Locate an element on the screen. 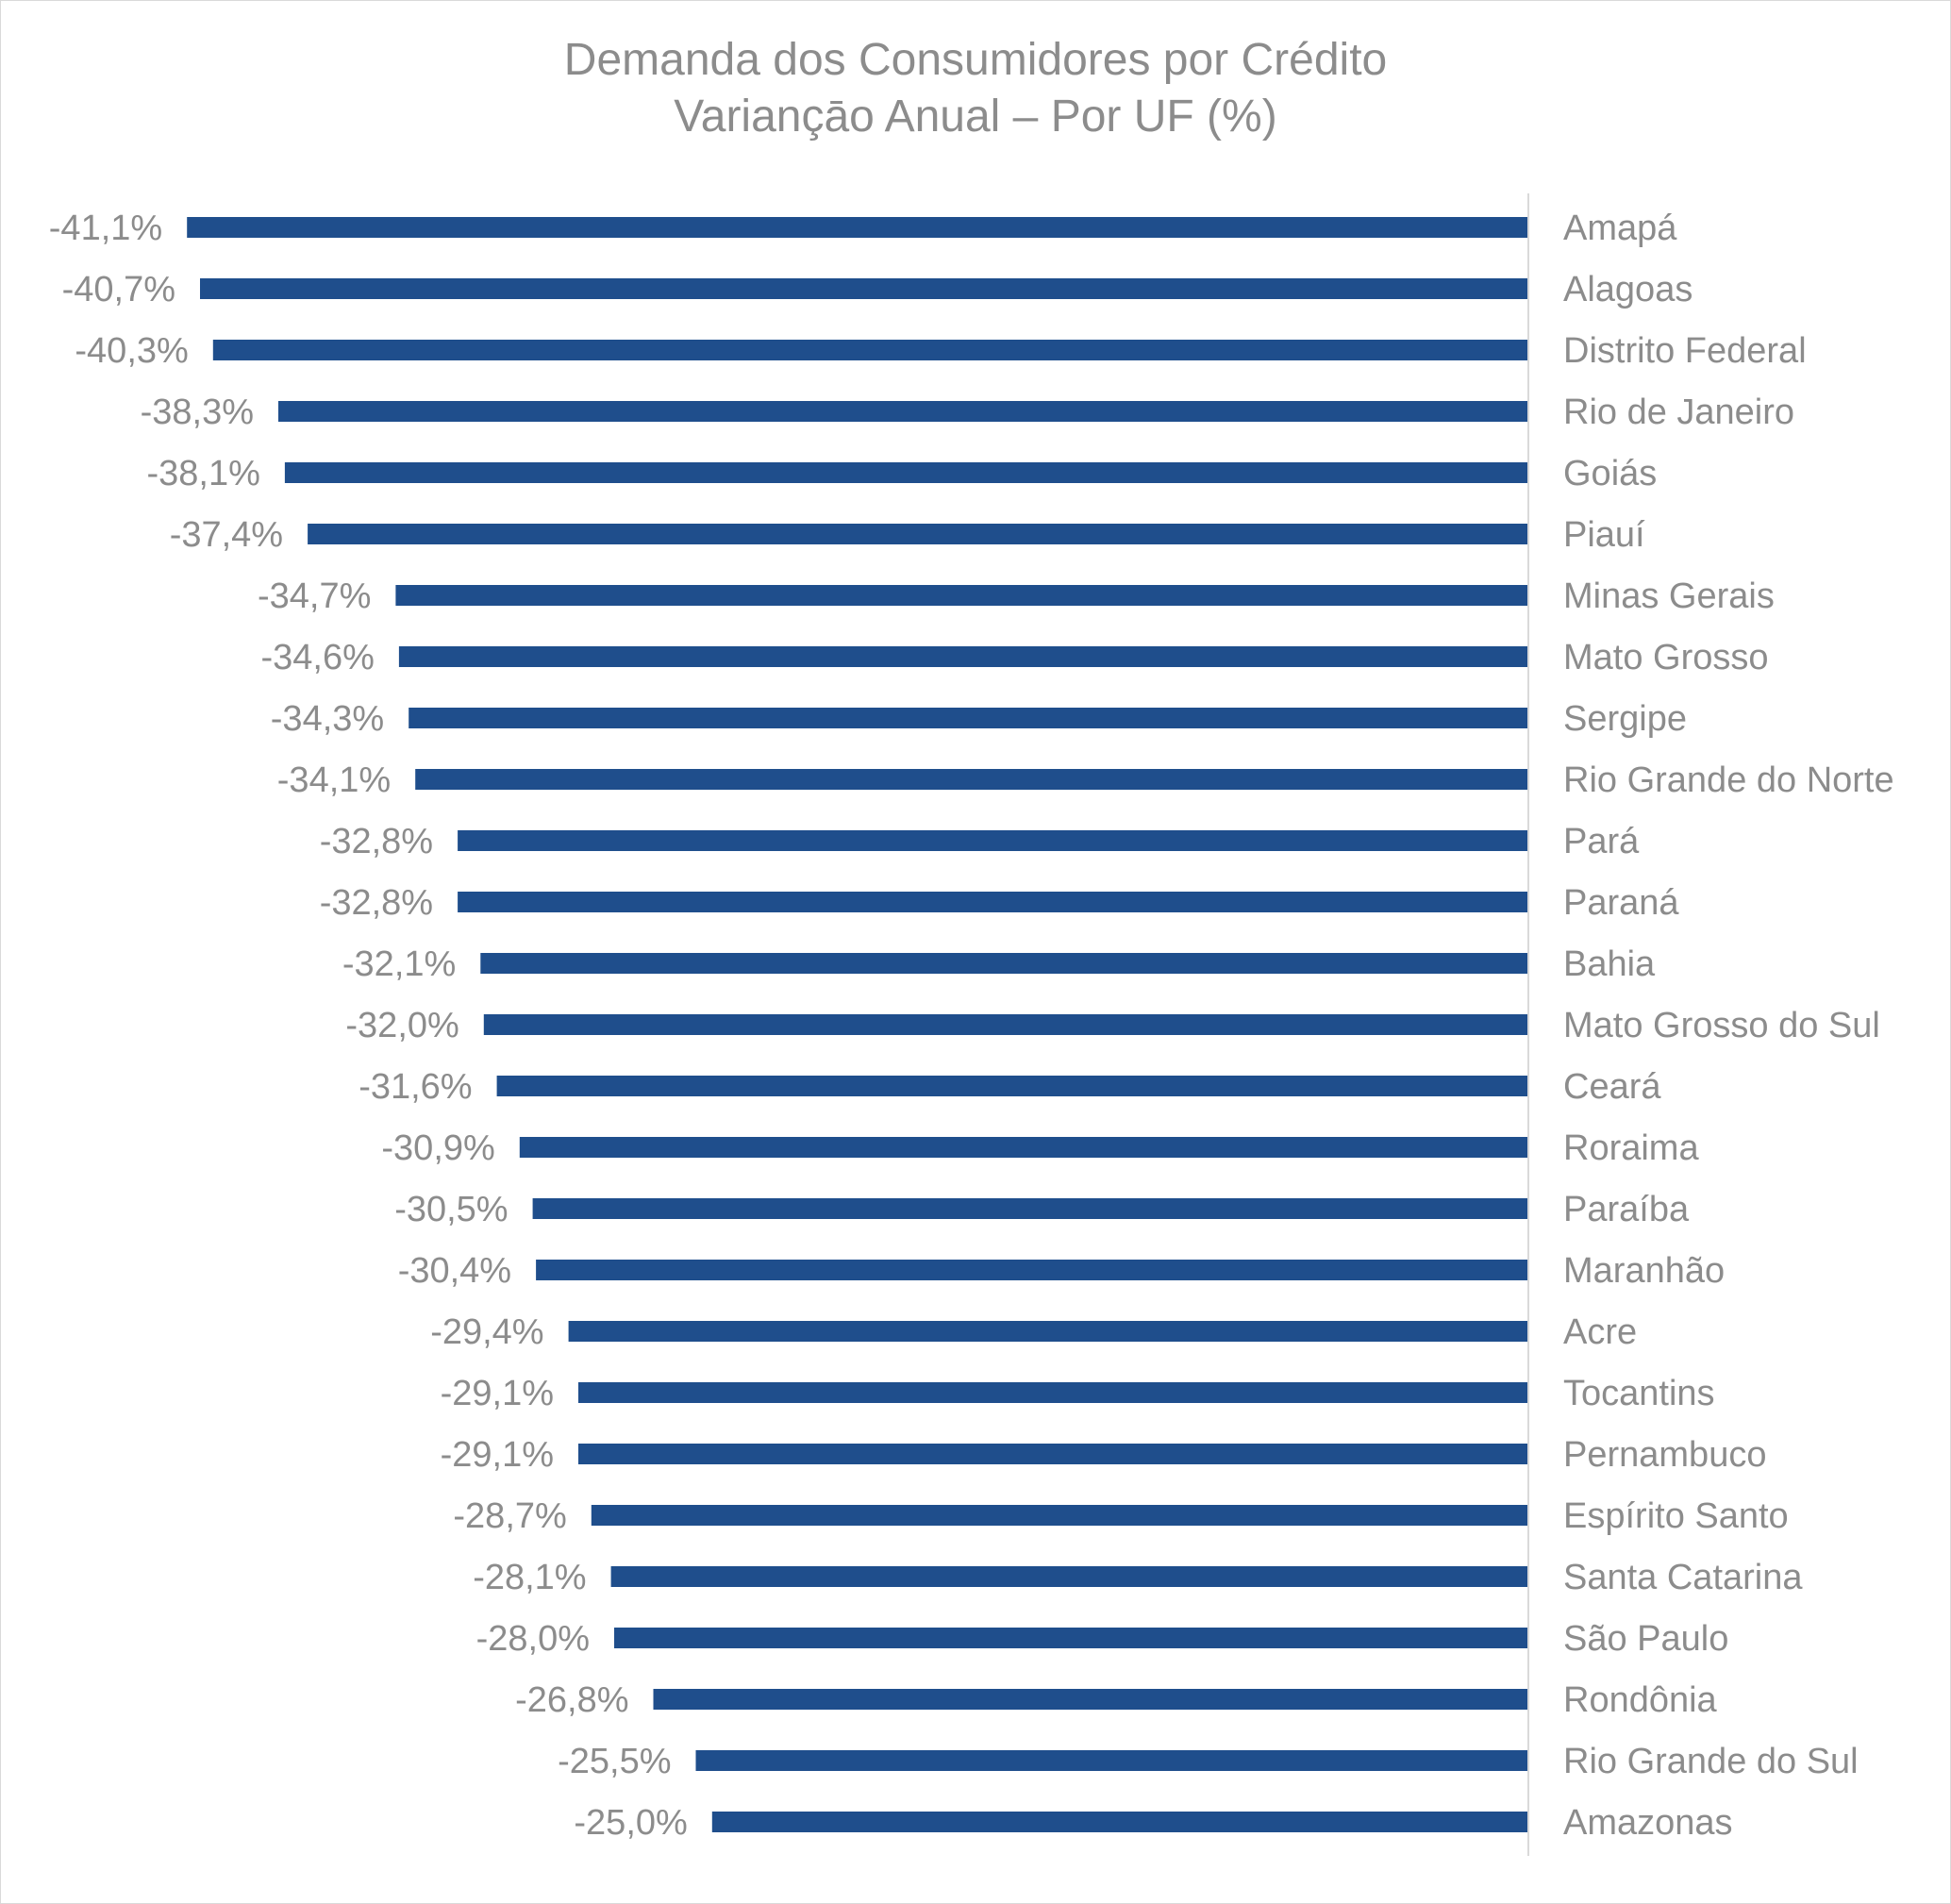 The width and height of the screenshot is (1951, 1904). data-label-4: -38,1% is located at coordinates (202, 473).